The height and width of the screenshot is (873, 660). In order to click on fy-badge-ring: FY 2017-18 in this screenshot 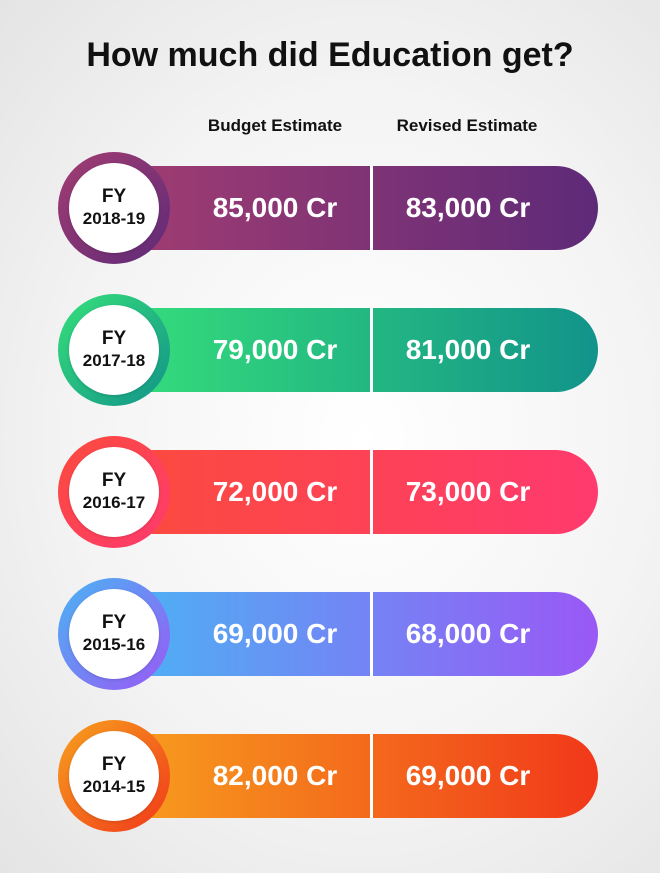, I will do `click(114, 350)`.